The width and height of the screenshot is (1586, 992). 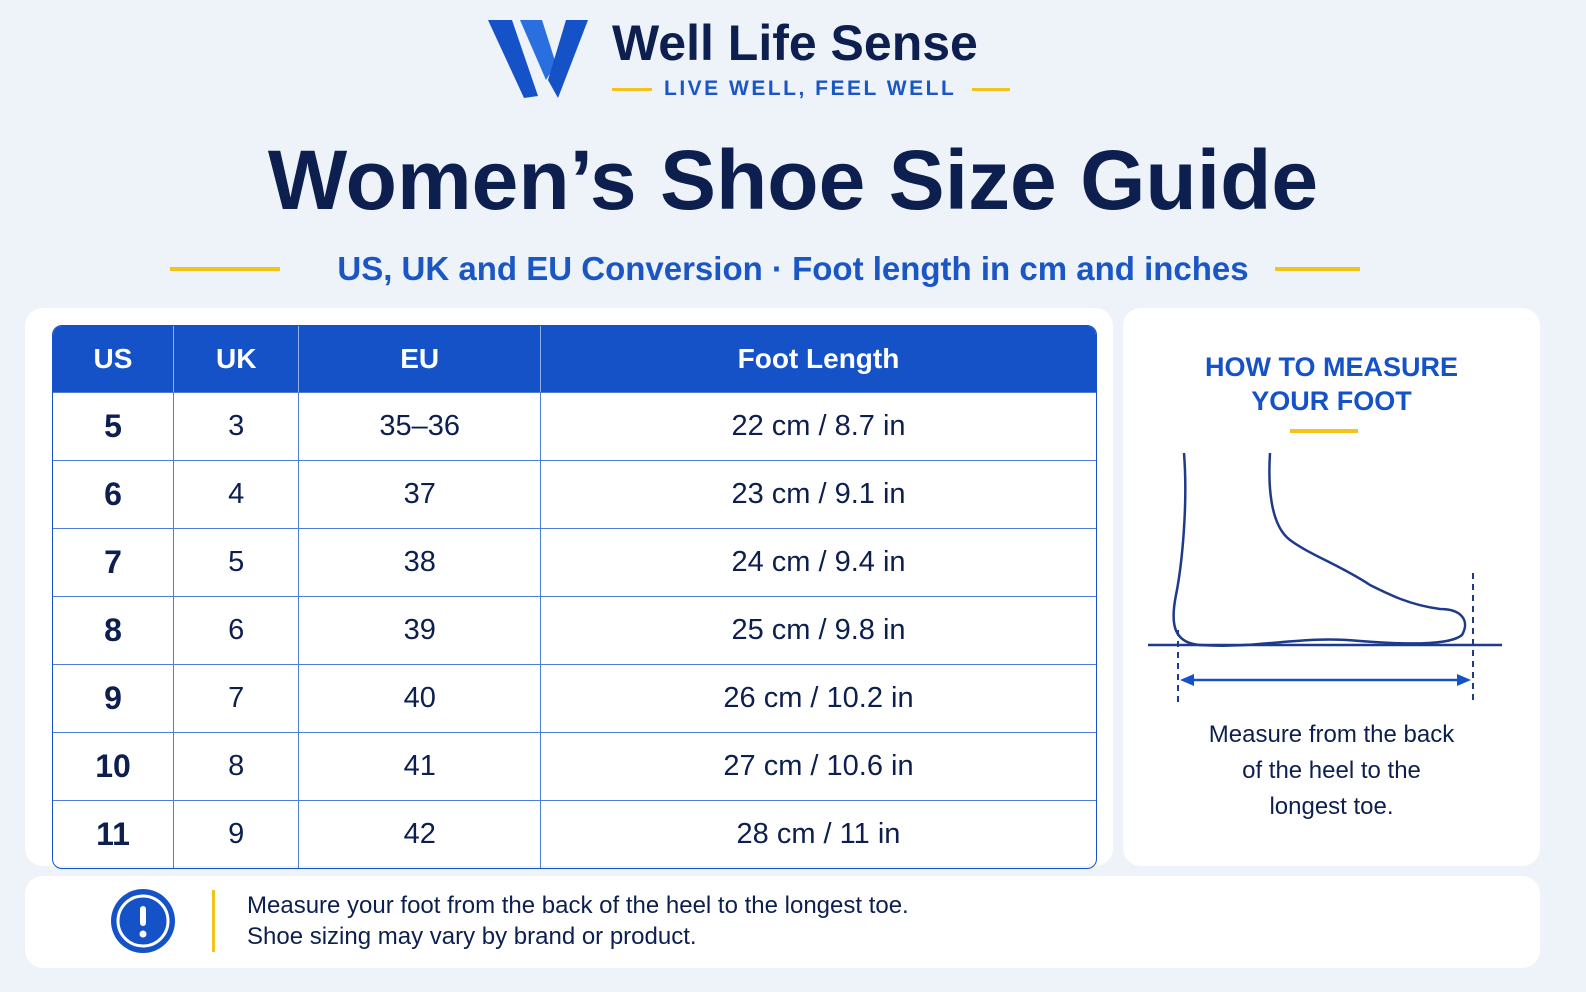 What do you see at coordinates (1325, 578) in the screenshot?
I see `foot-diagram` at bounding box center [1325, 578].